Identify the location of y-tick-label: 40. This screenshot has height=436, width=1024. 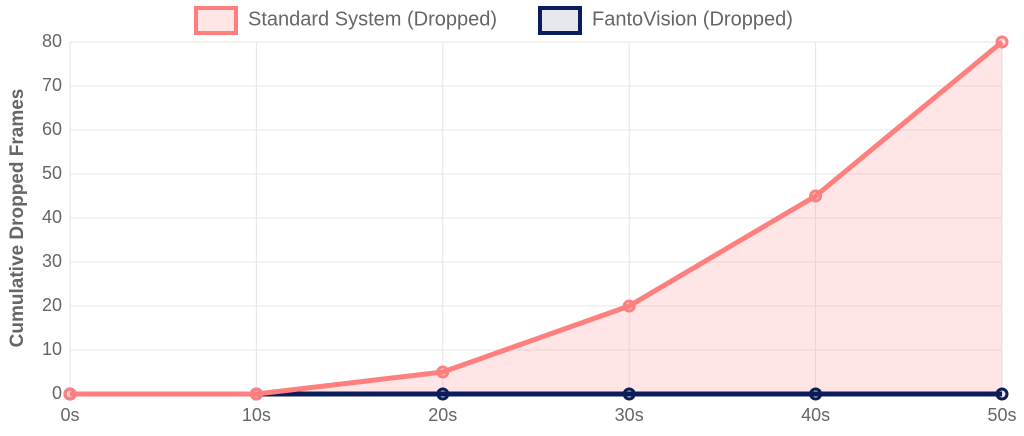
(52, 217).